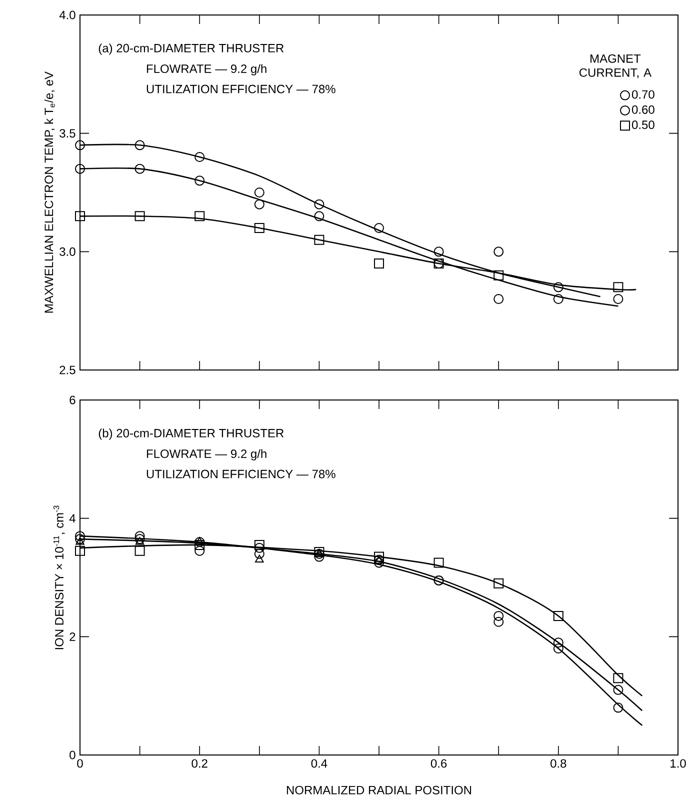  What do you see at coordinates (73, 400) in the screenshot?
I see `y-tick-label: 6` at bounding box center [73, 400].